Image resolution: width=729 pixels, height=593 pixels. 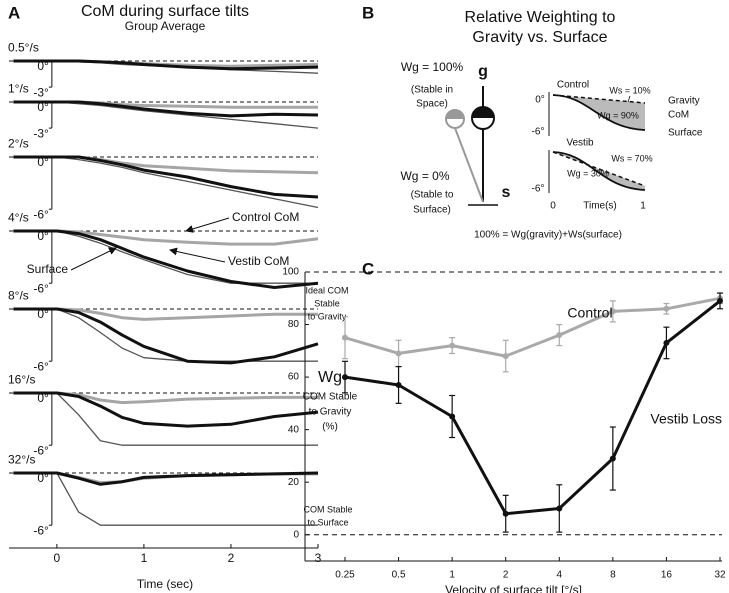 What do you see at coordinates (506, 192) in the screenshot?
I see `s-label: s` at bounding box center [506, 192].